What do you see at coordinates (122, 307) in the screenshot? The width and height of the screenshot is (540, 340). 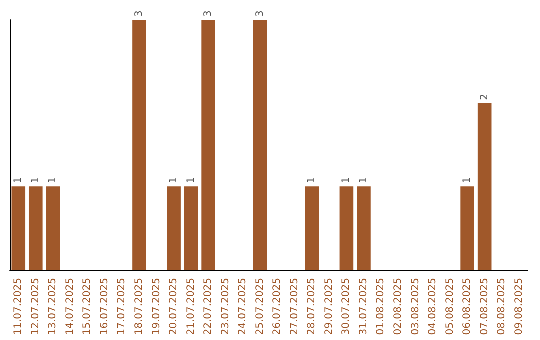 I see `x-tick-label: 17.07.2025` at bounding box center [122, 307].